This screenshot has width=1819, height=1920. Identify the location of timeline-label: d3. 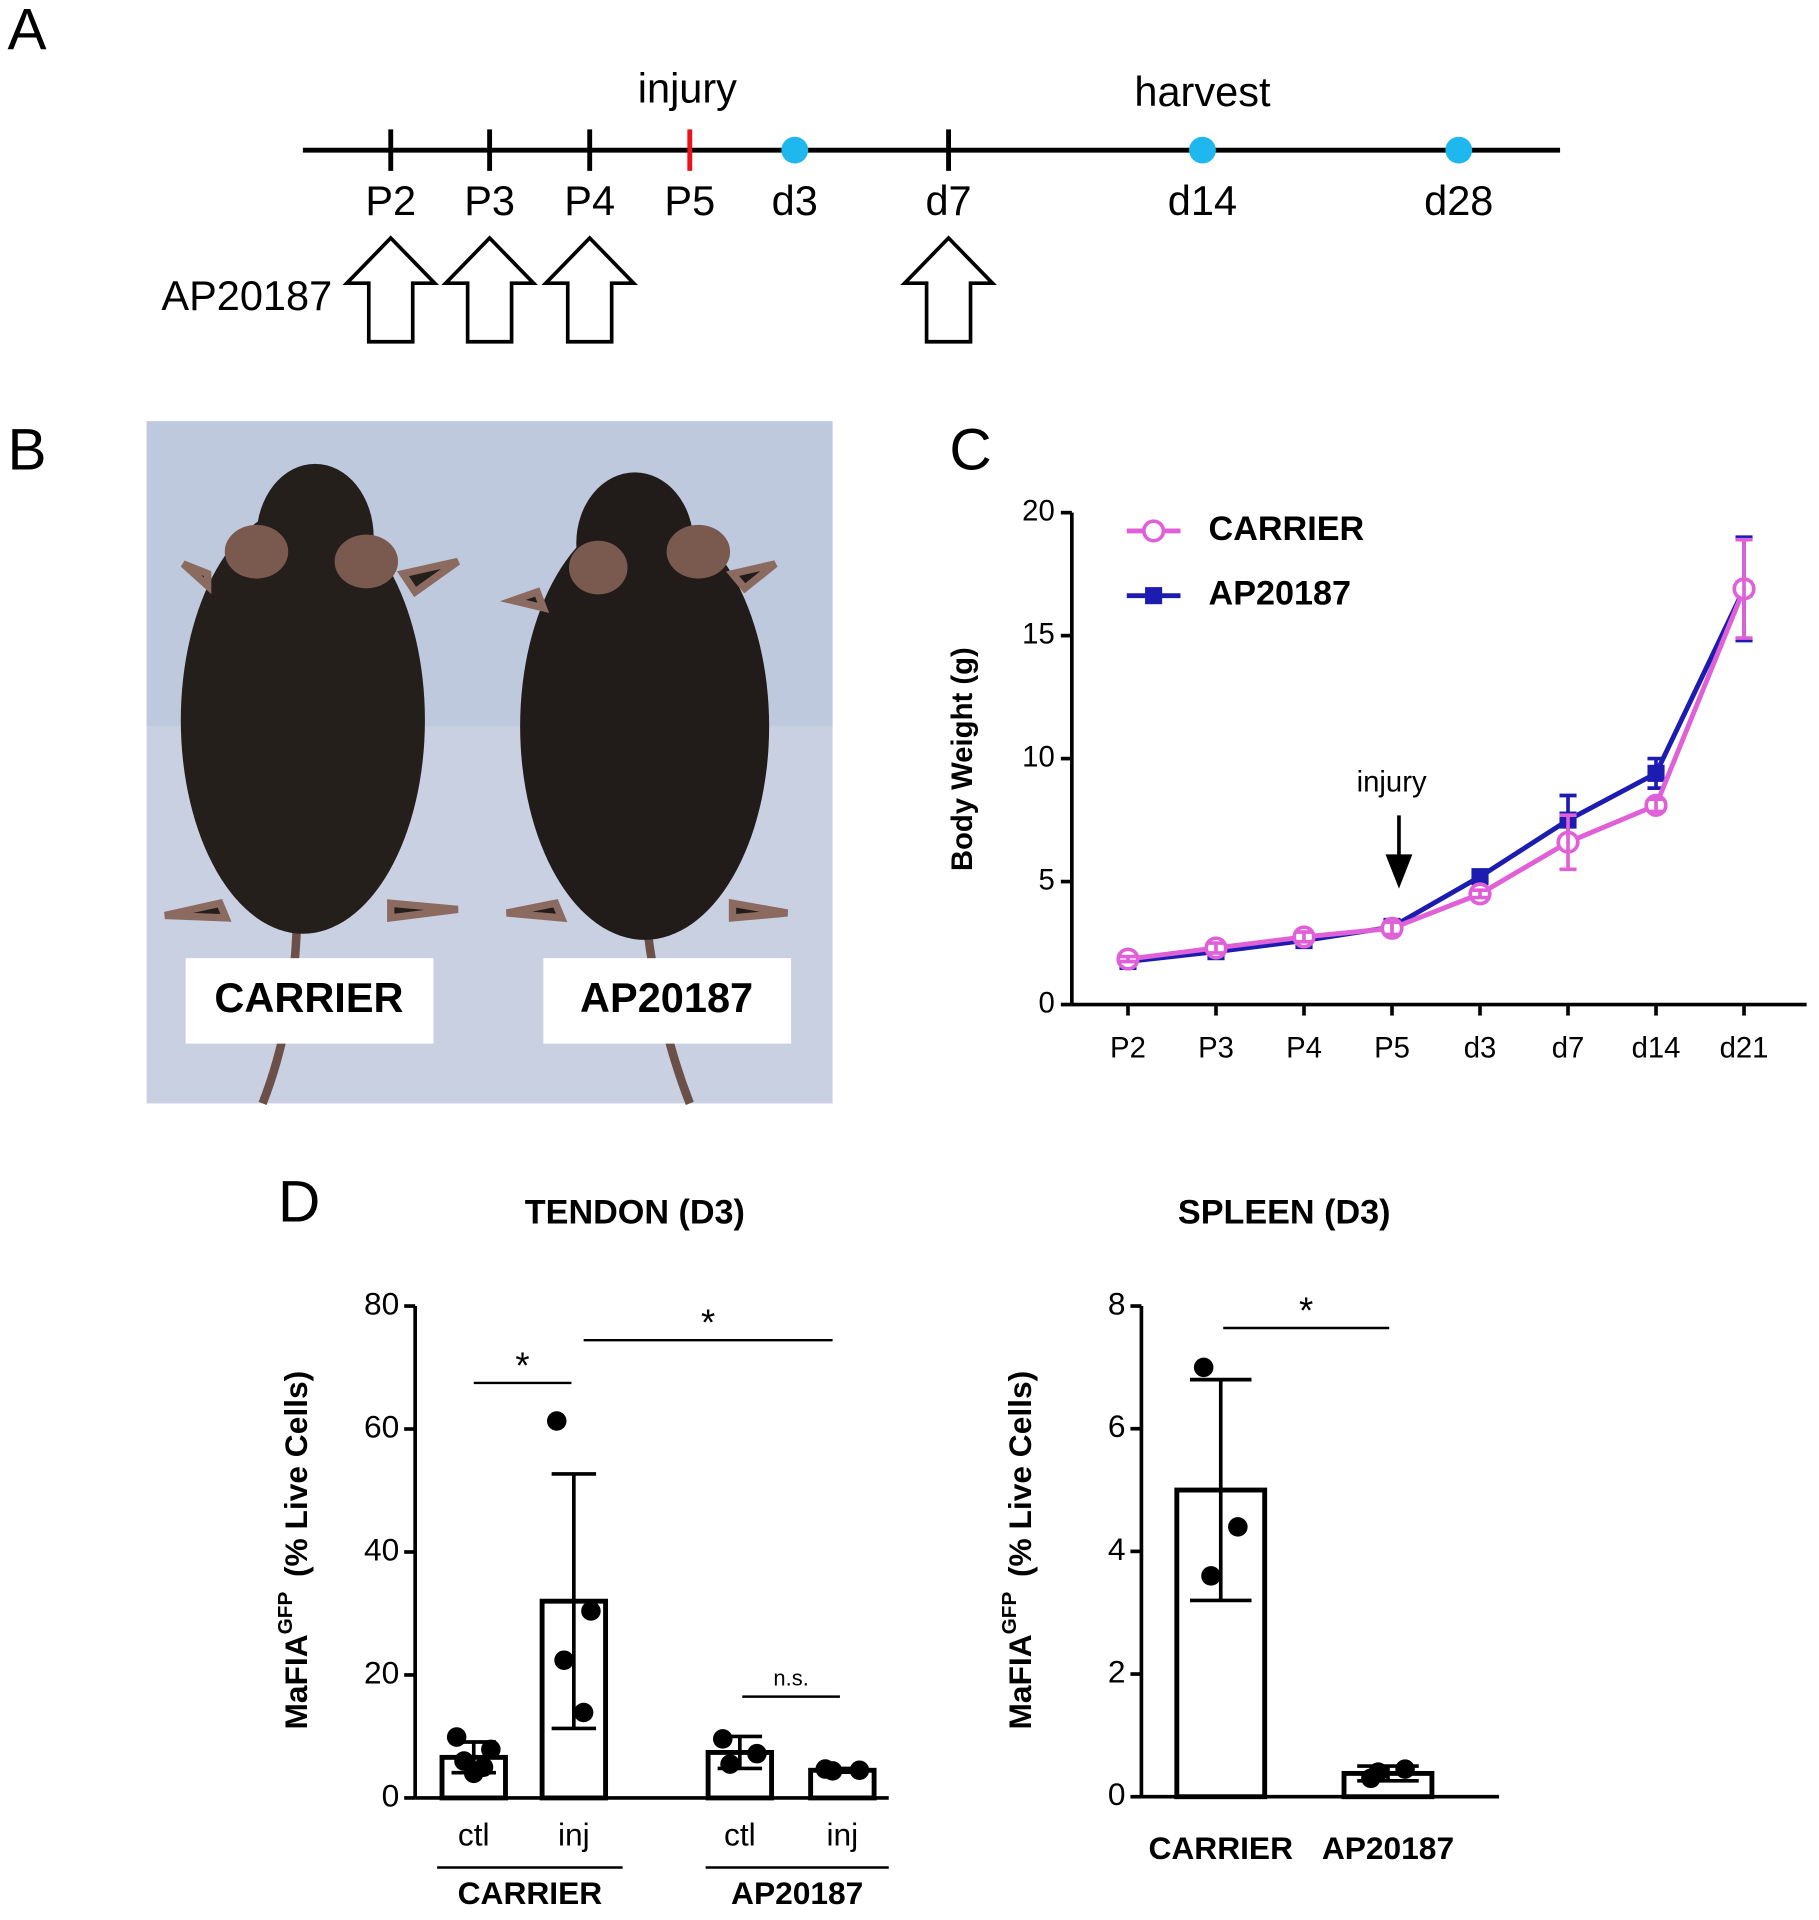
(795, 200).